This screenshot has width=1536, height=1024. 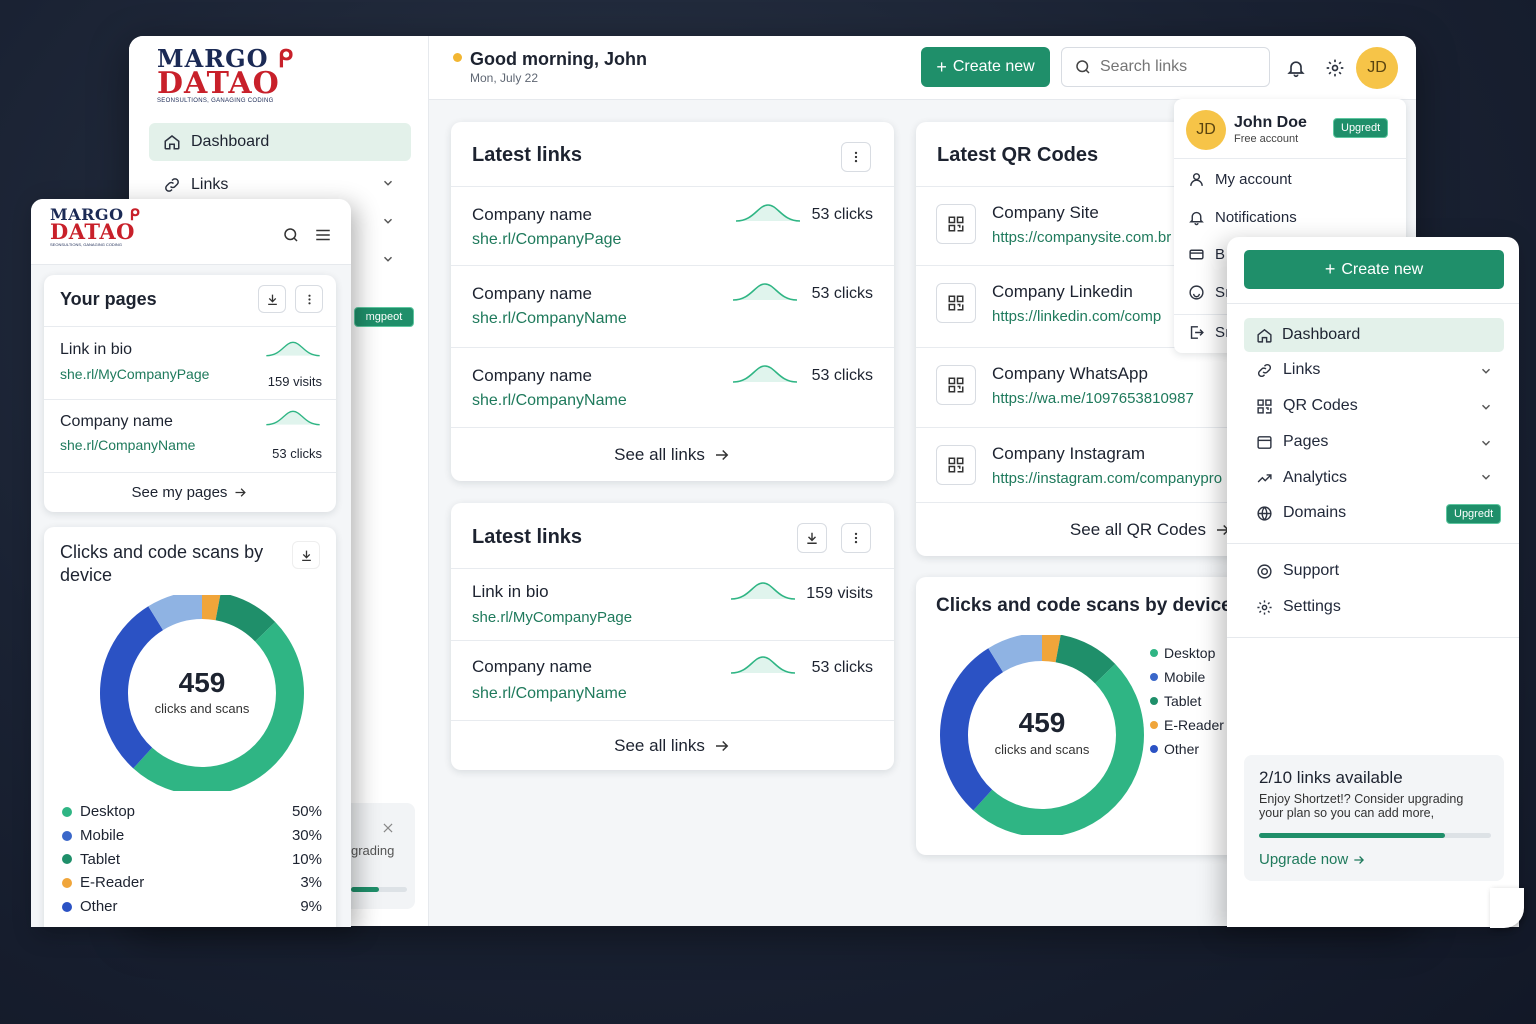 I want to click on card-title: Clicks and code scans by device, so click(x=162, y=563).